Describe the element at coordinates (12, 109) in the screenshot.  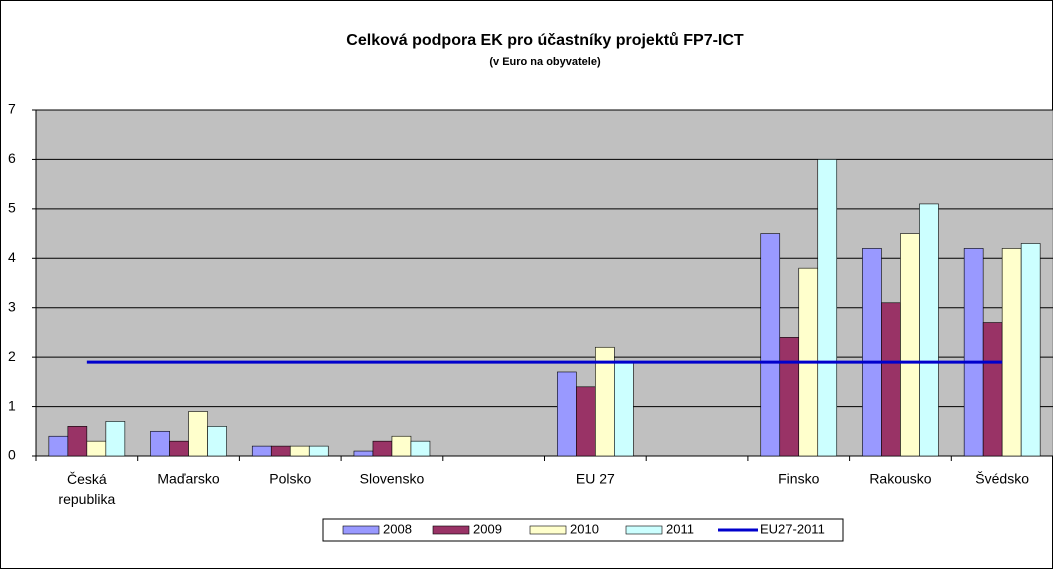
I see `y-tick-label: 7` at that location.